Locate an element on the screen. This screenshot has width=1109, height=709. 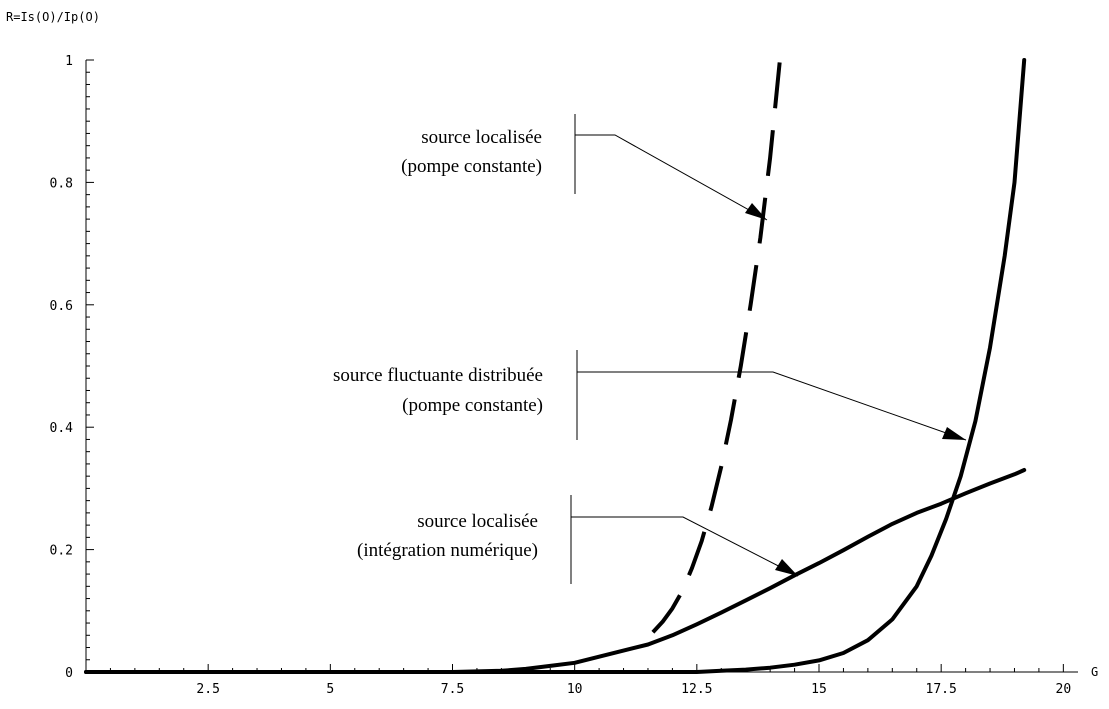
y-tick-label: 0.4 is located at coordinates (62, 428).